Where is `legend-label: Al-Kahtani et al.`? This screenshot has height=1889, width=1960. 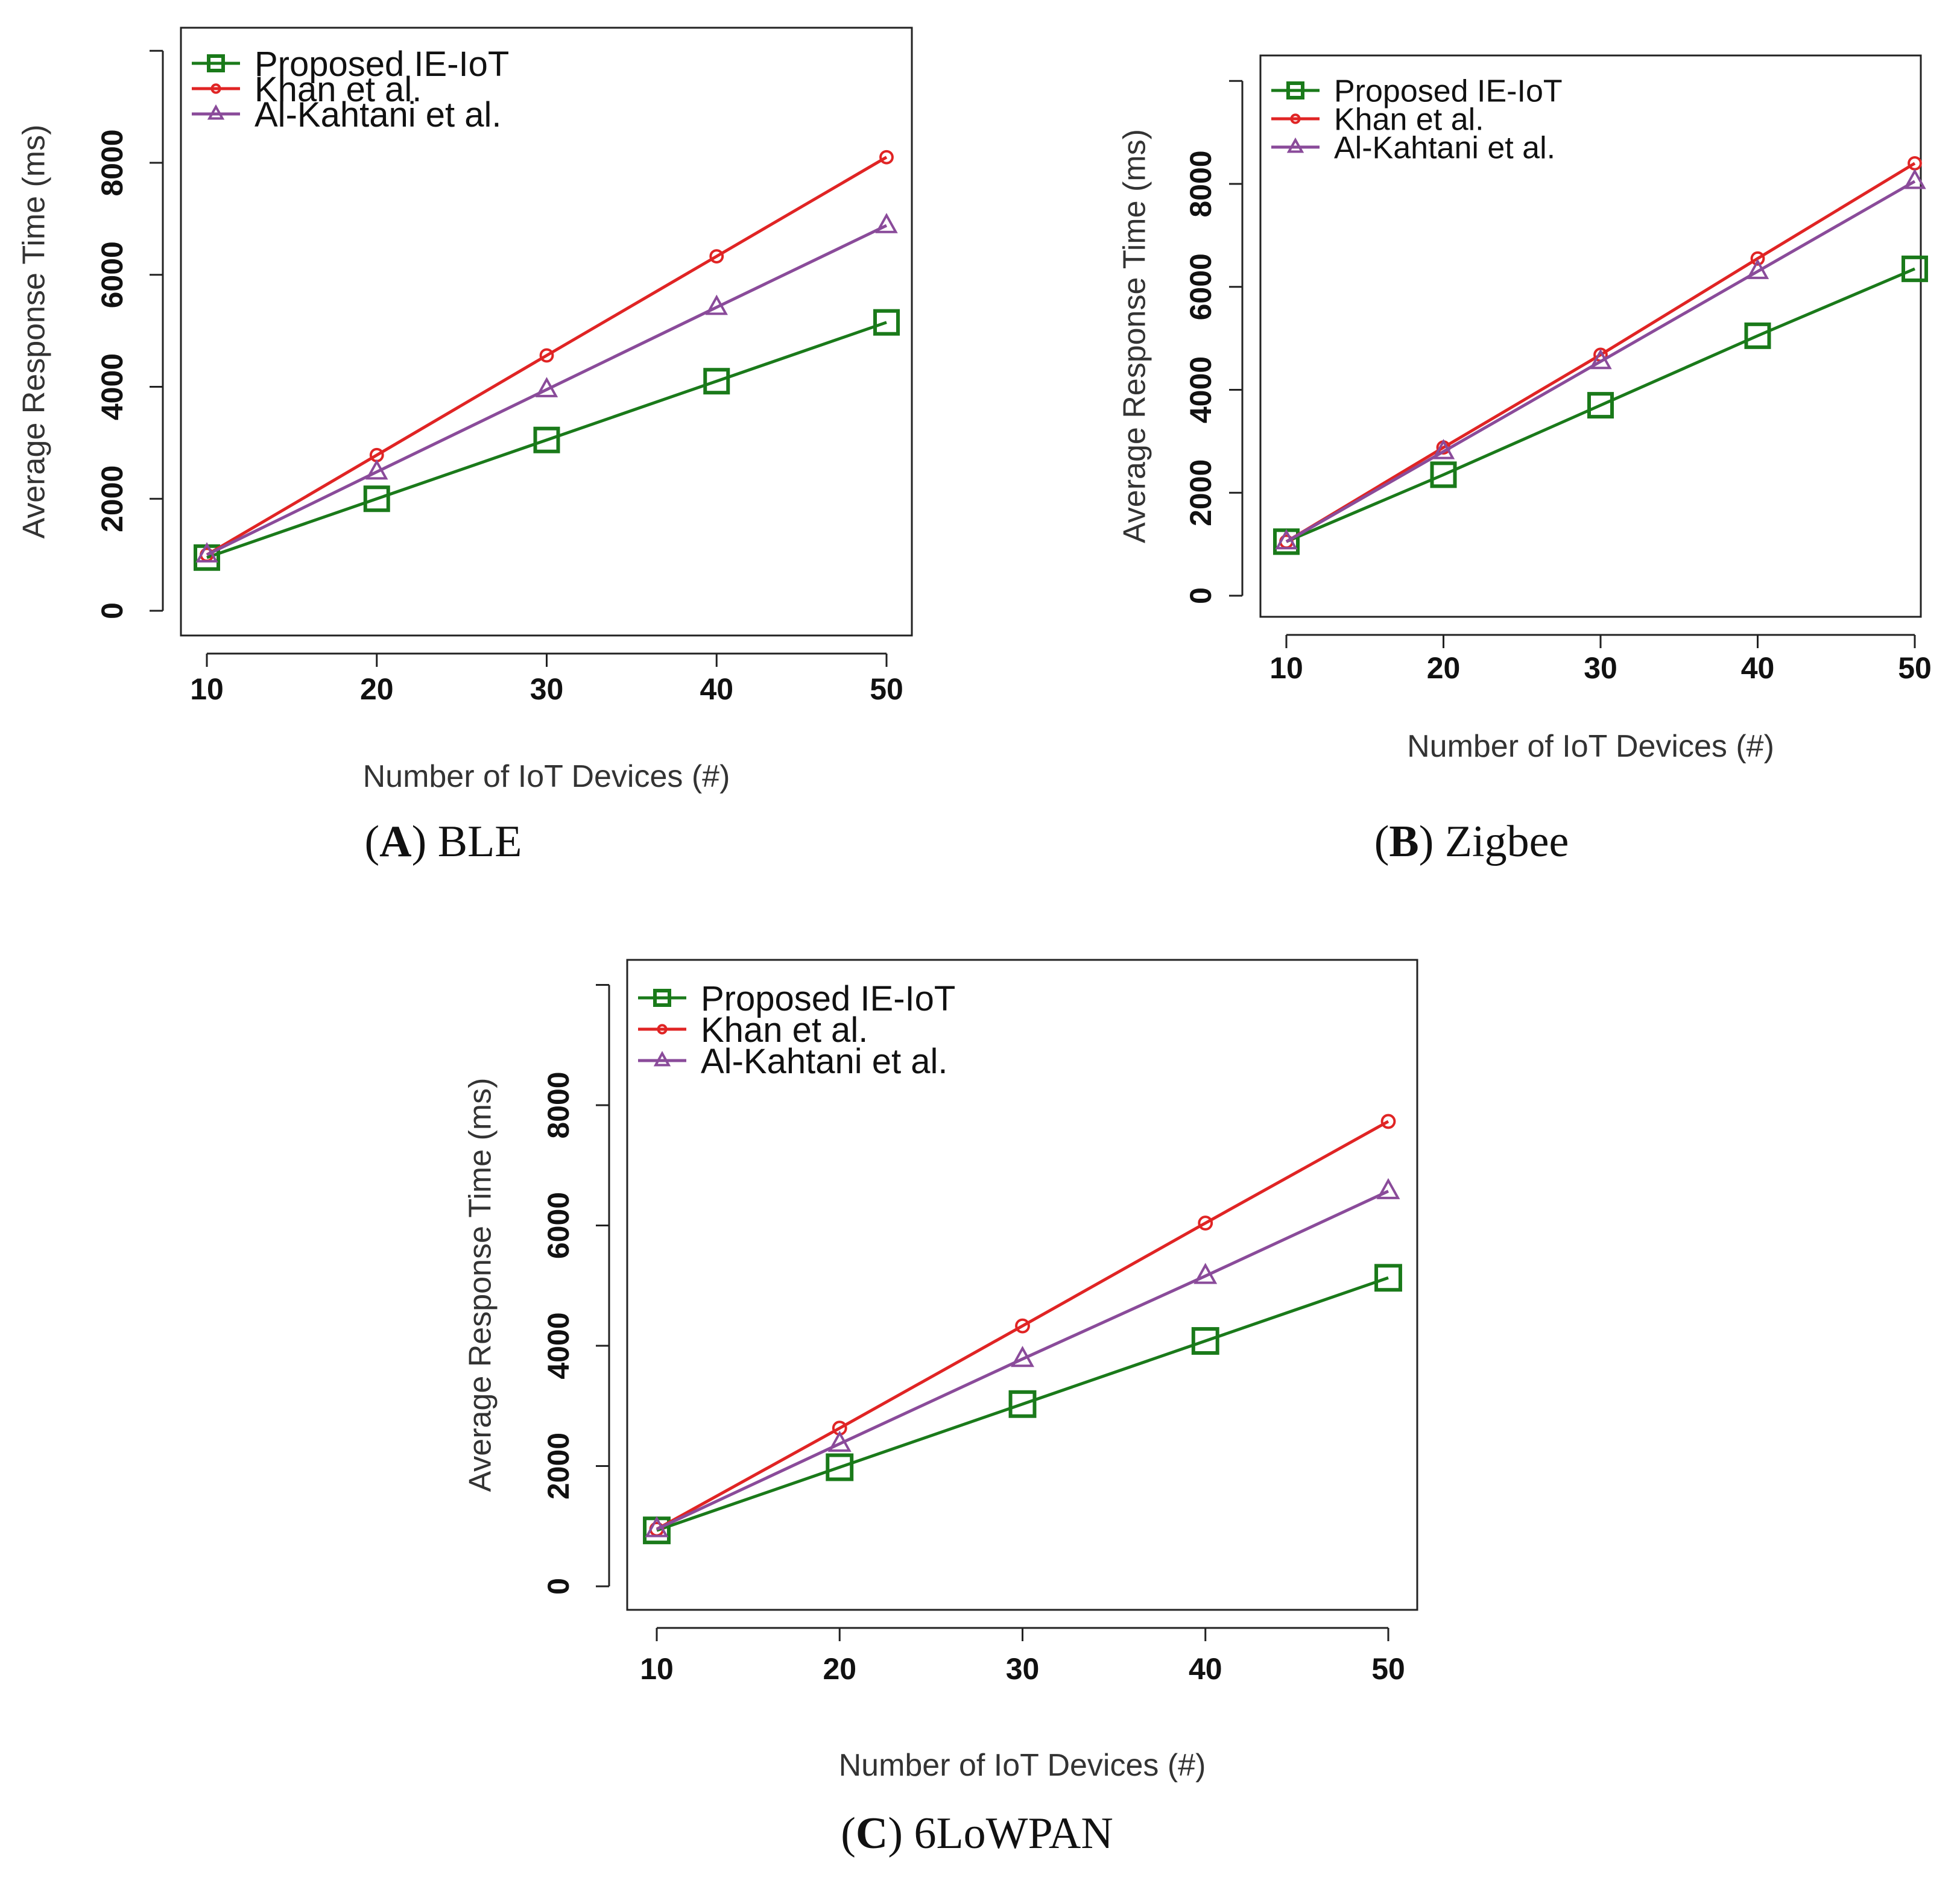 legend-label: Al-Kahtani et al. is located at coordinates (1444, 148).